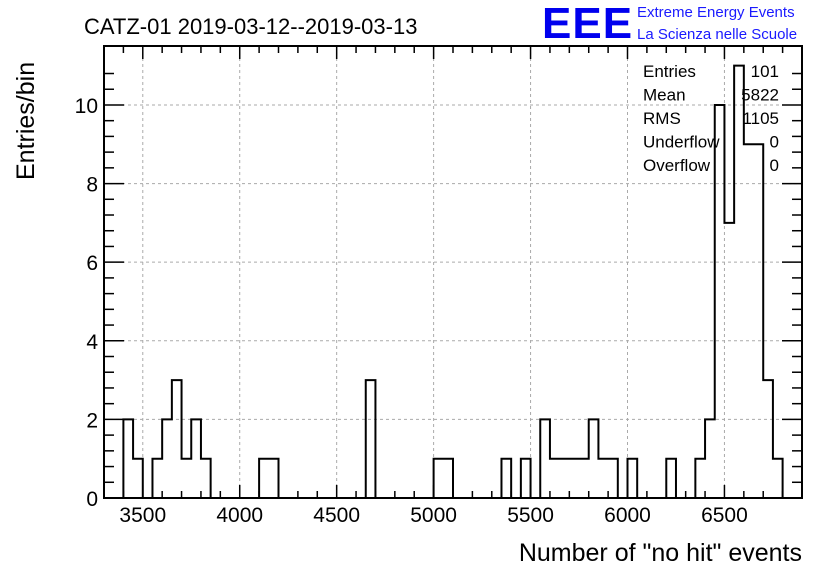 The height and width of the screenshot is (572, 836). I want to click on x-tick-label: 3500, so click(142, 515).